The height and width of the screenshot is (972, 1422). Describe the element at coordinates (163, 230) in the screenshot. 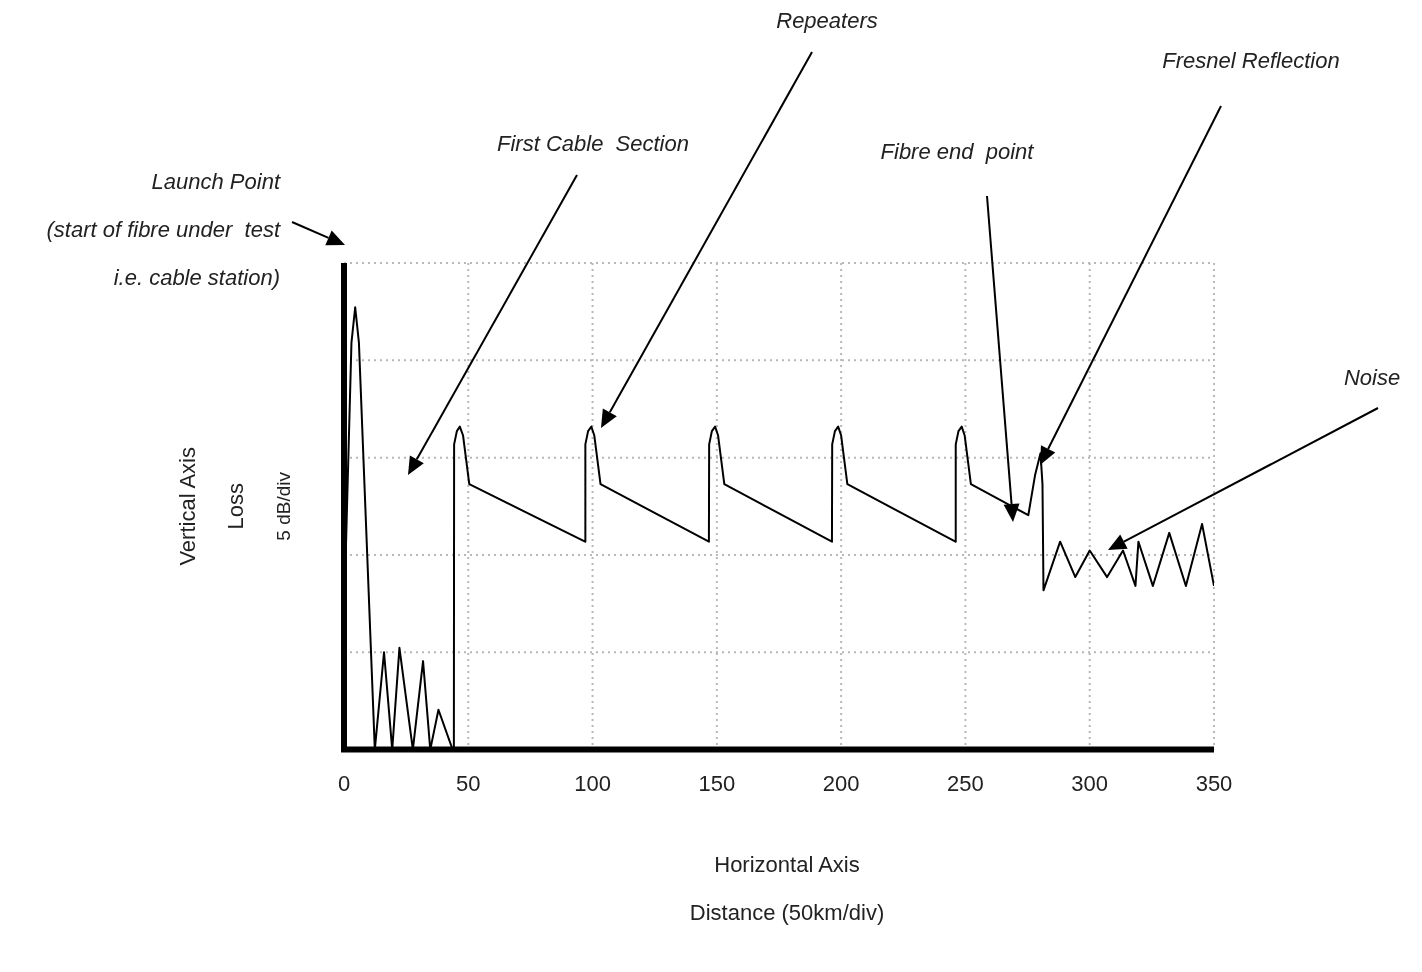

I see `text: Launch Point (start of fibre under test i.e. cable station)` at that location.